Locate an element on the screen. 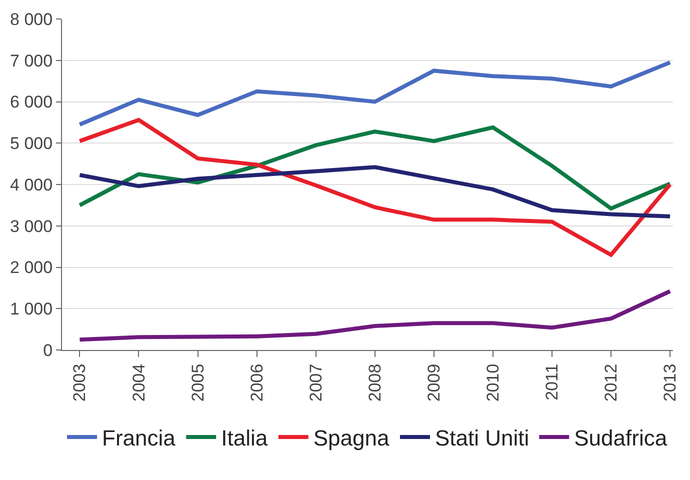  y-tick-label: 0 is located at coordinates (48, 350).